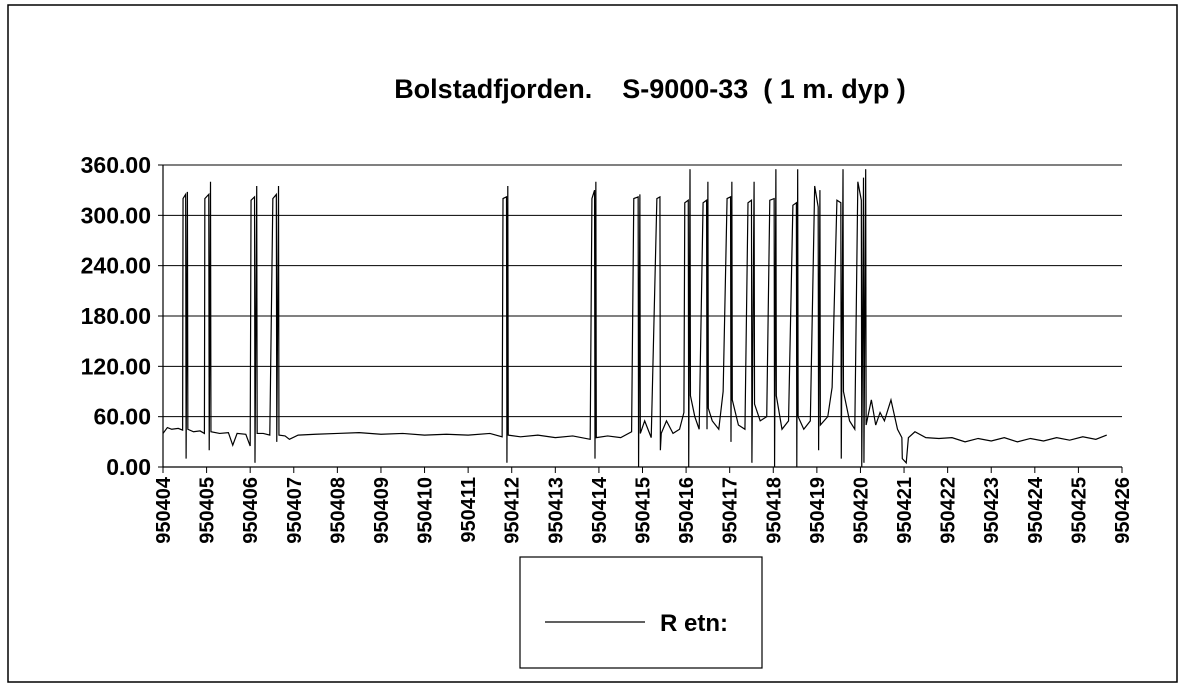 This screenshot has width=1185, height=695. What do you see at coordinates (513, 510) in the screenshot?
I see `x-tick-label: 950412` at bounding box center [513, 510].